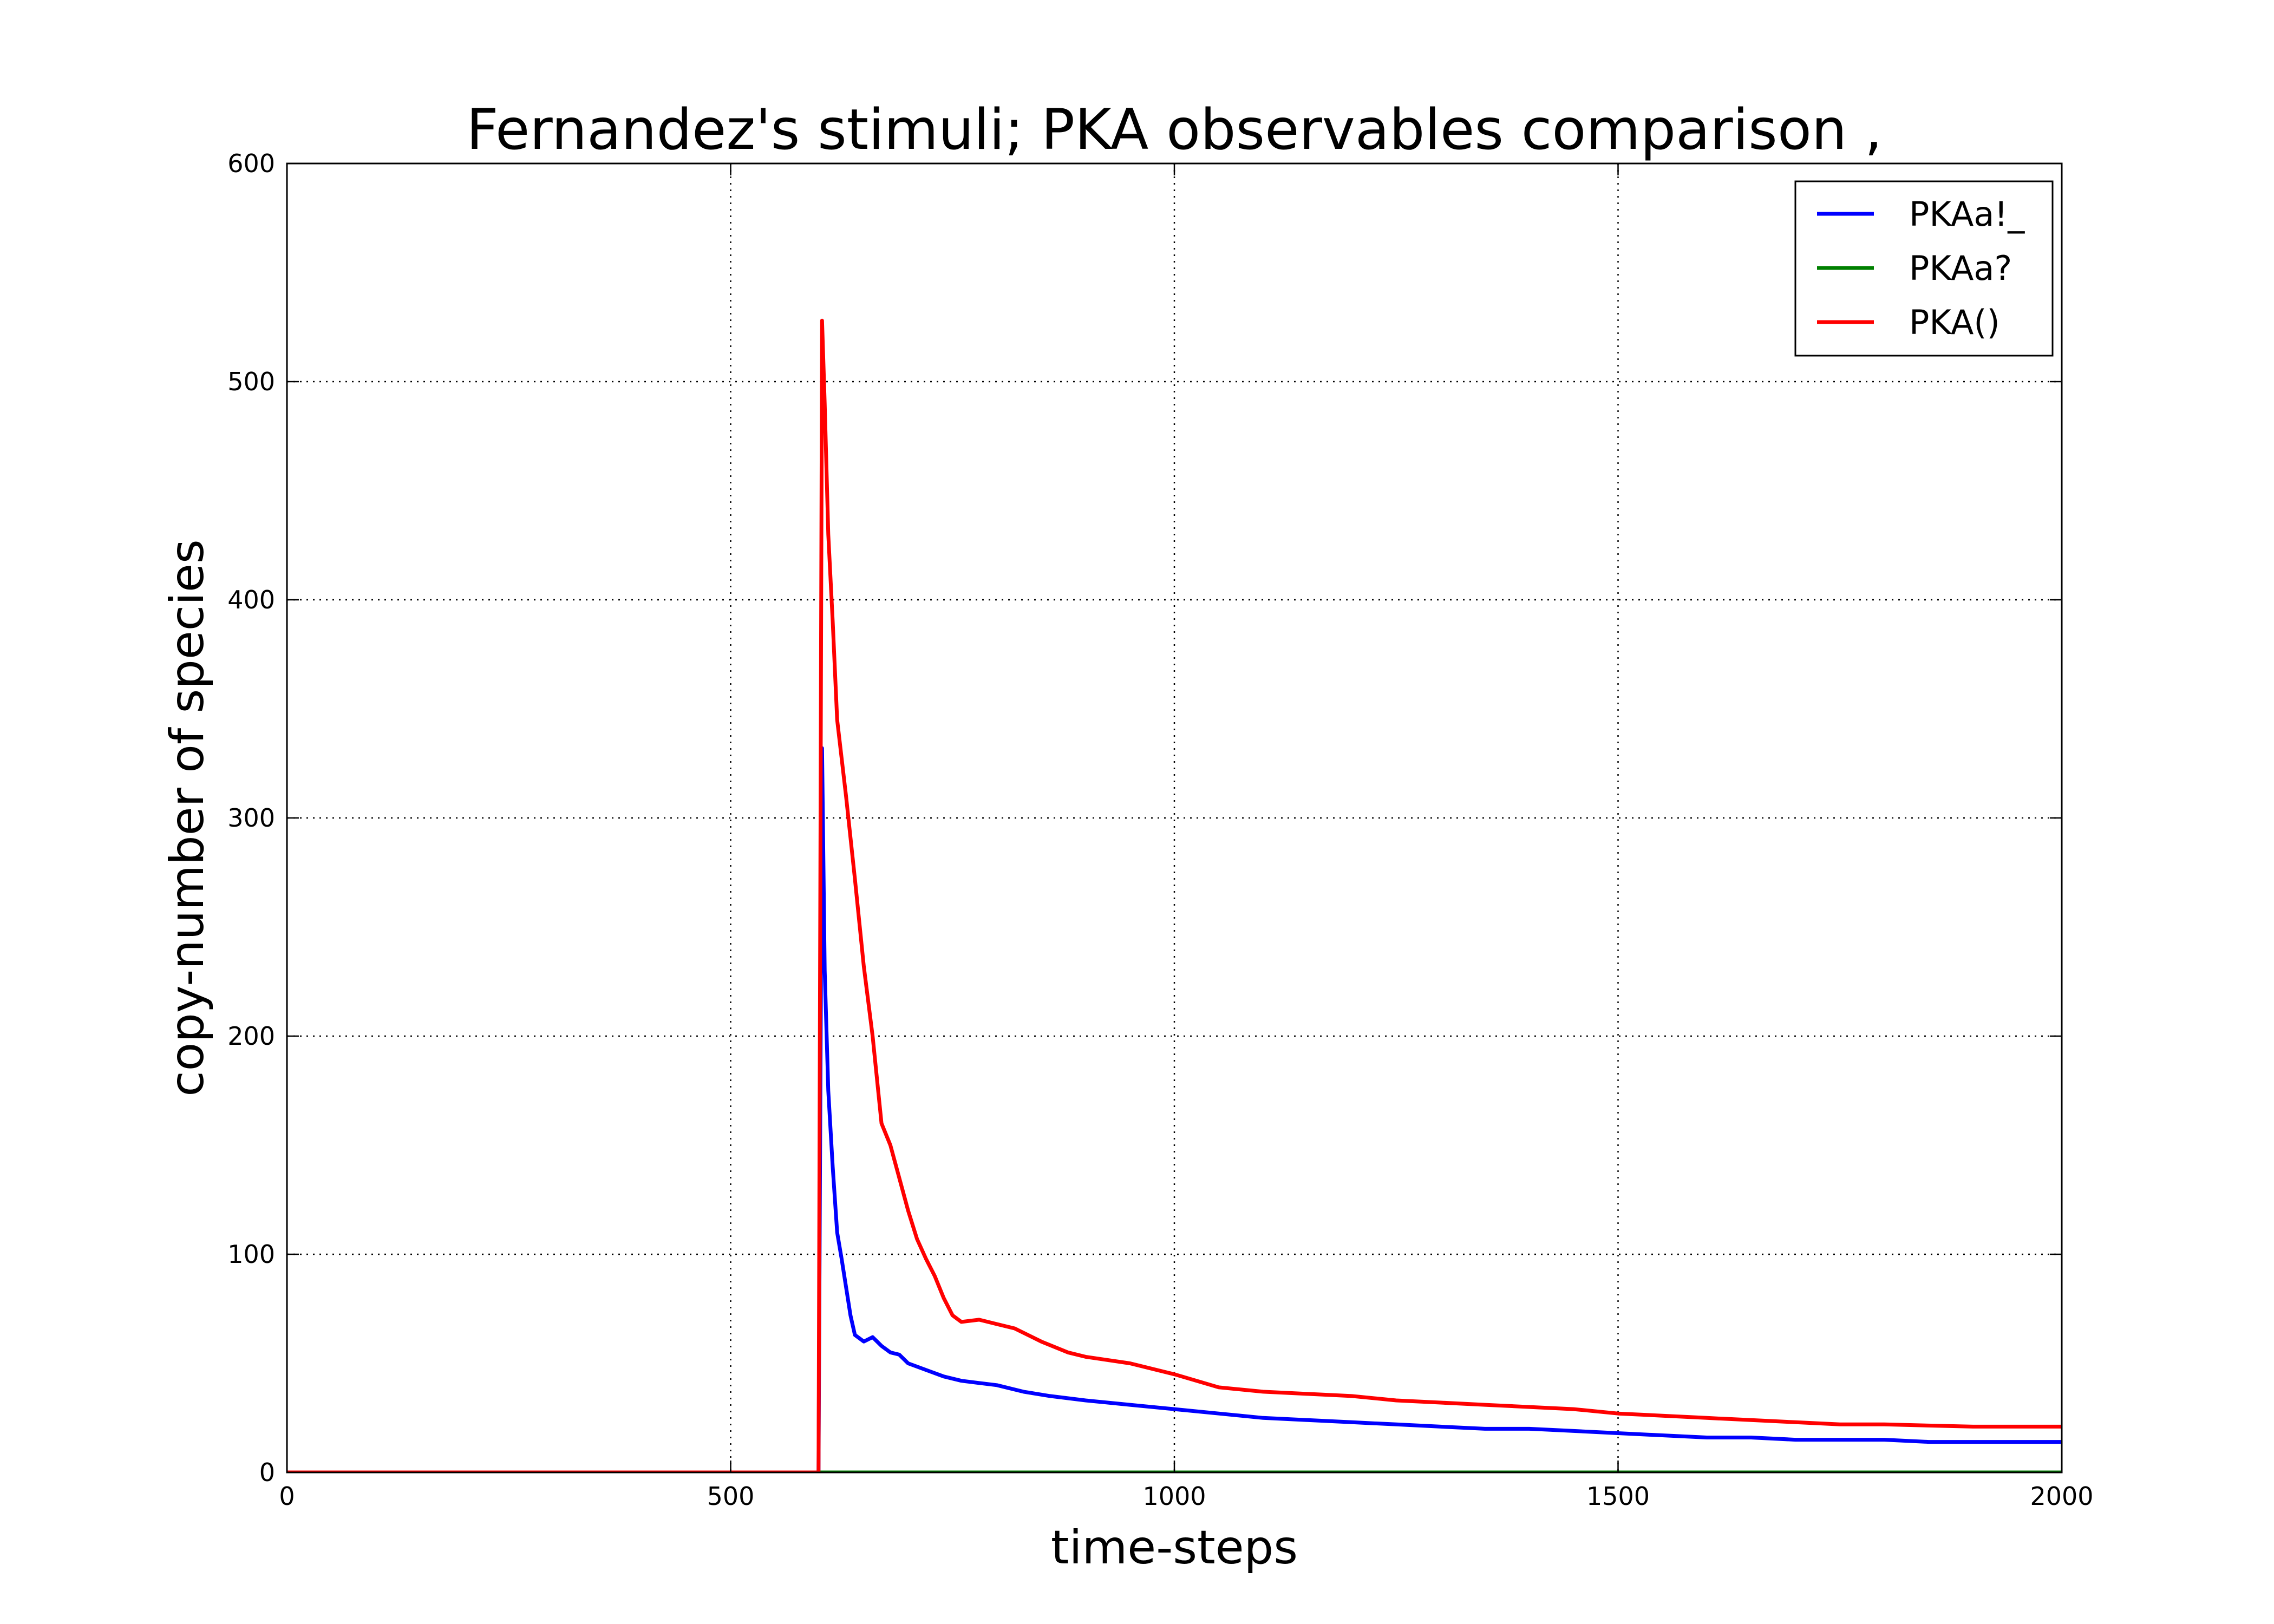  Describe the element at coordinates (1967, 214) in the screenshot. I see `legend-label: PKAa!_` at that location.